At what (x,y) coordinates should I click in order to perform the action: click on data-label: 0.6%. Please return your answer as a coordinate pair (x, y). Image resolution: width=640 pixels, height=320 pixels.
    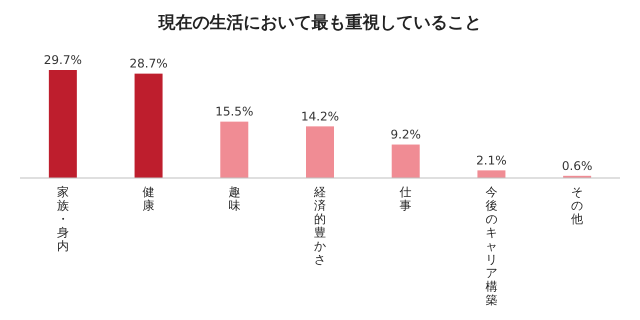
    Looking at the image, I should click on (577, 165).